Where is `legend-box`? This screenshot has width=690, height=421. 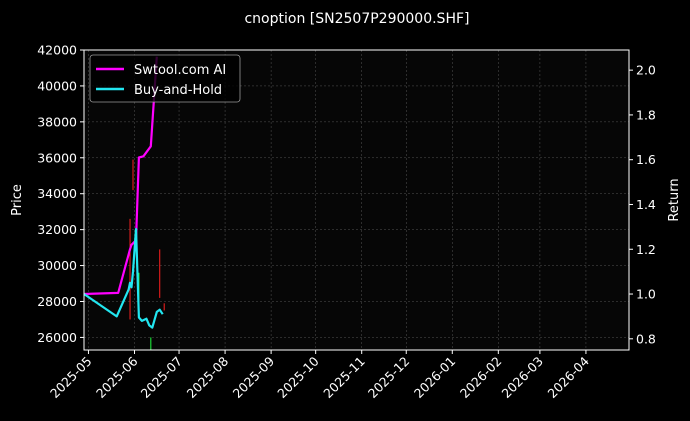 legend-box is located at coordinates (165, 78).